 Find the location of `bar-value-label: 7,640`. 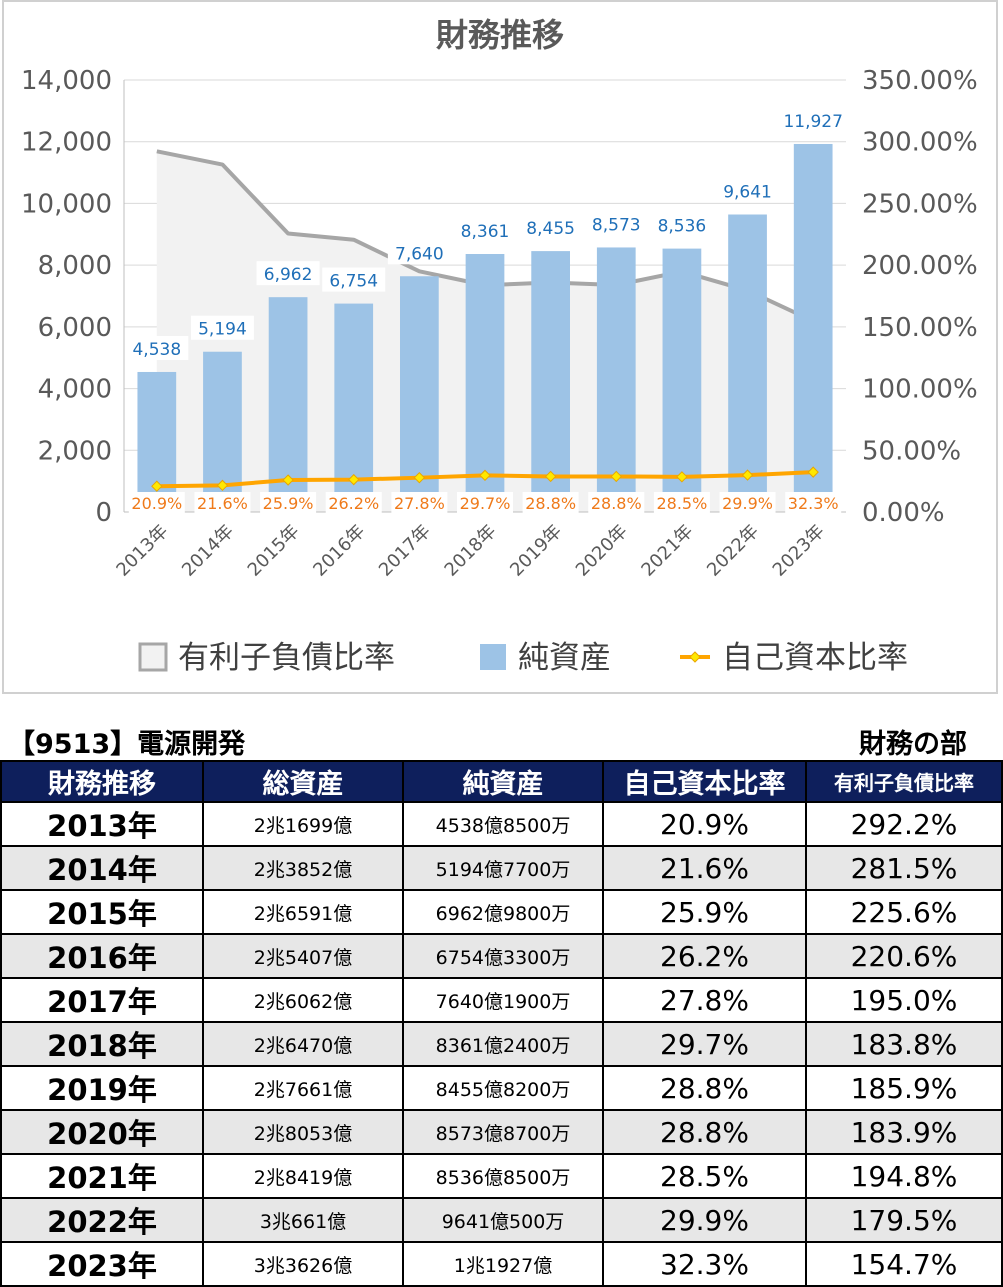

bar-value-label: 7,640 is located at coordinates (419, 254).